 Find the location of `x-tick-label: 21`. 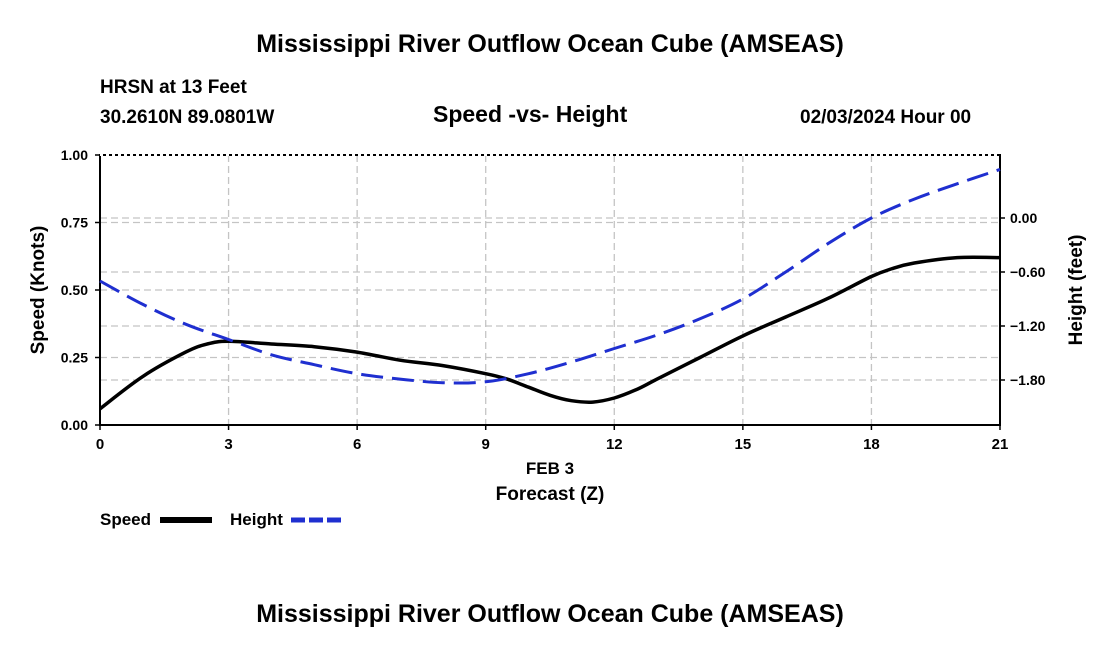

x-tick-label: 21 is located at coordinates (1000, 444).